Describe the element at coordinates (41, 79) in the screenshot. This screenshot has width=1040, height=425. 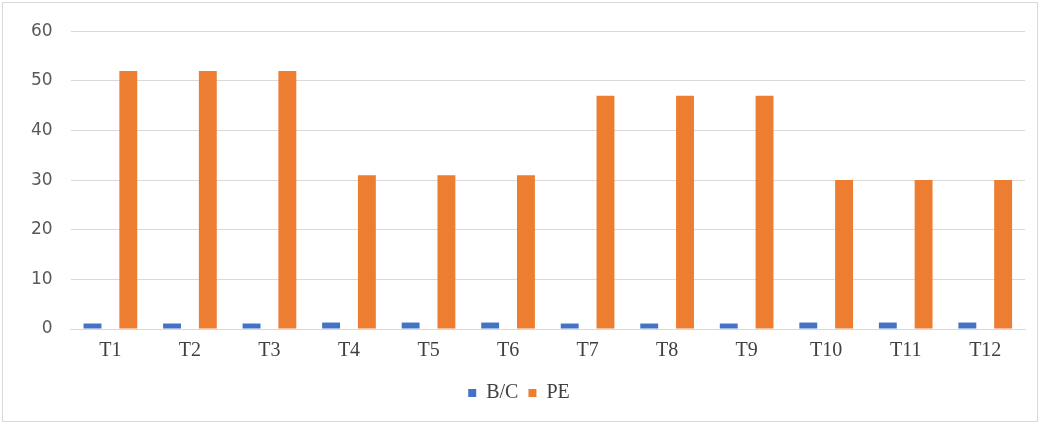
I see `y-tick-label: 50` at that location.